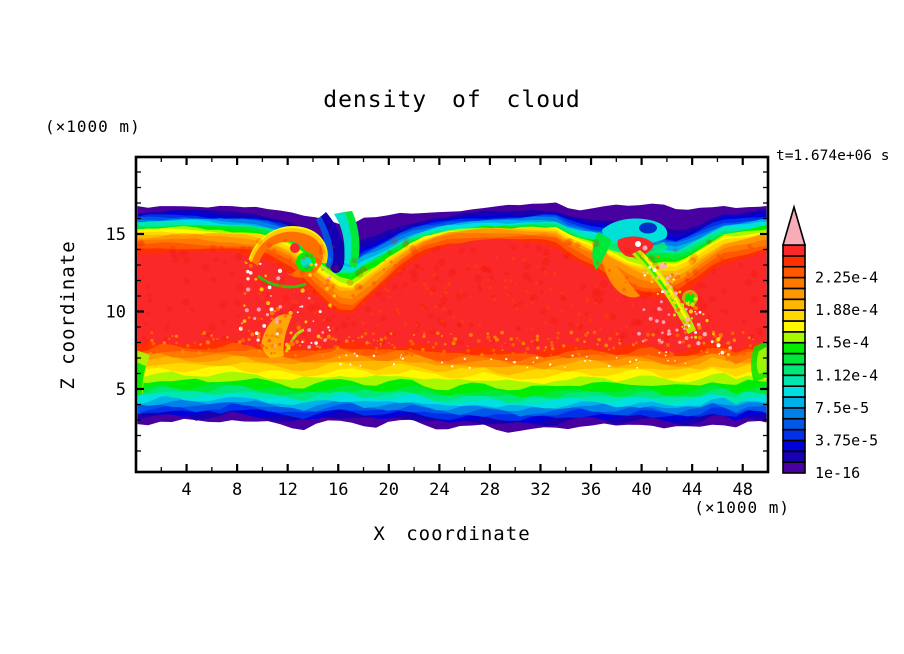 This screenshot has width=904, height=654. I want to click on vortex2-green-blob, so click(690, 298).